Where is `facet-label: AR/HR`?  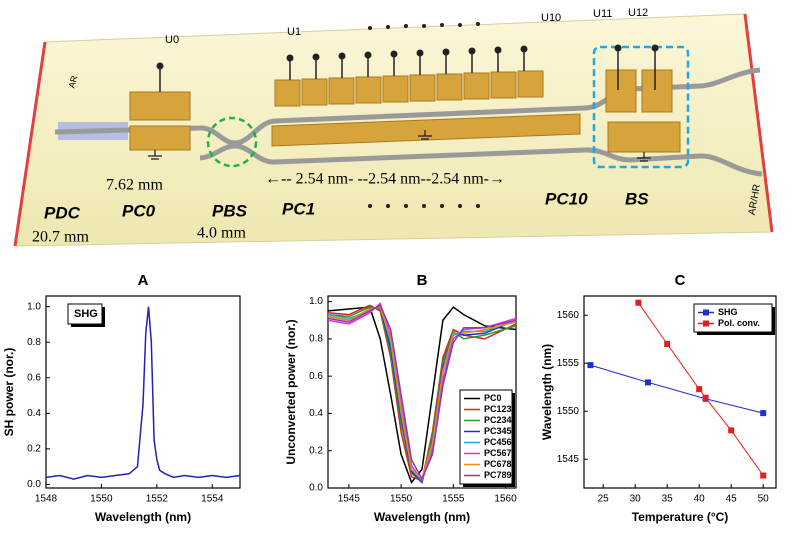 facet-label: AR/HR is located at coordinates (755, 199).